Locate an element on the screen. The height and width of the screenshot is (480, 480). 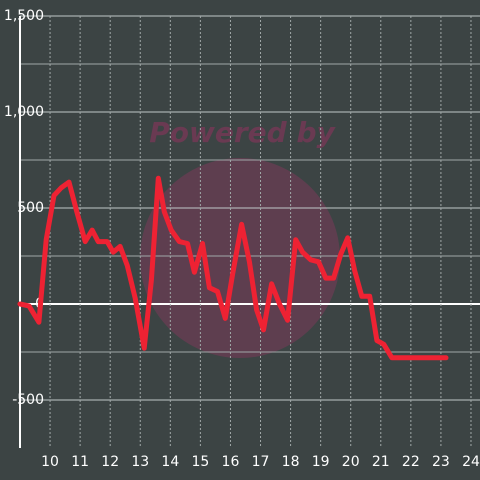
x-tick-label: 24 is located at coordinates (471, 462).